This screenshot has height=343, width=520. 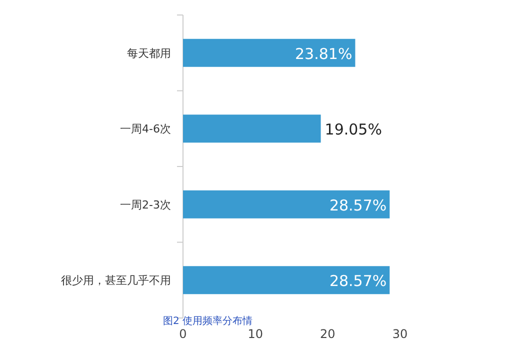 What do you see at coordinates (145, 205) in the screenshot?
I see `y-tick-label: 一周2-3次` at bounding box center [145, 205].